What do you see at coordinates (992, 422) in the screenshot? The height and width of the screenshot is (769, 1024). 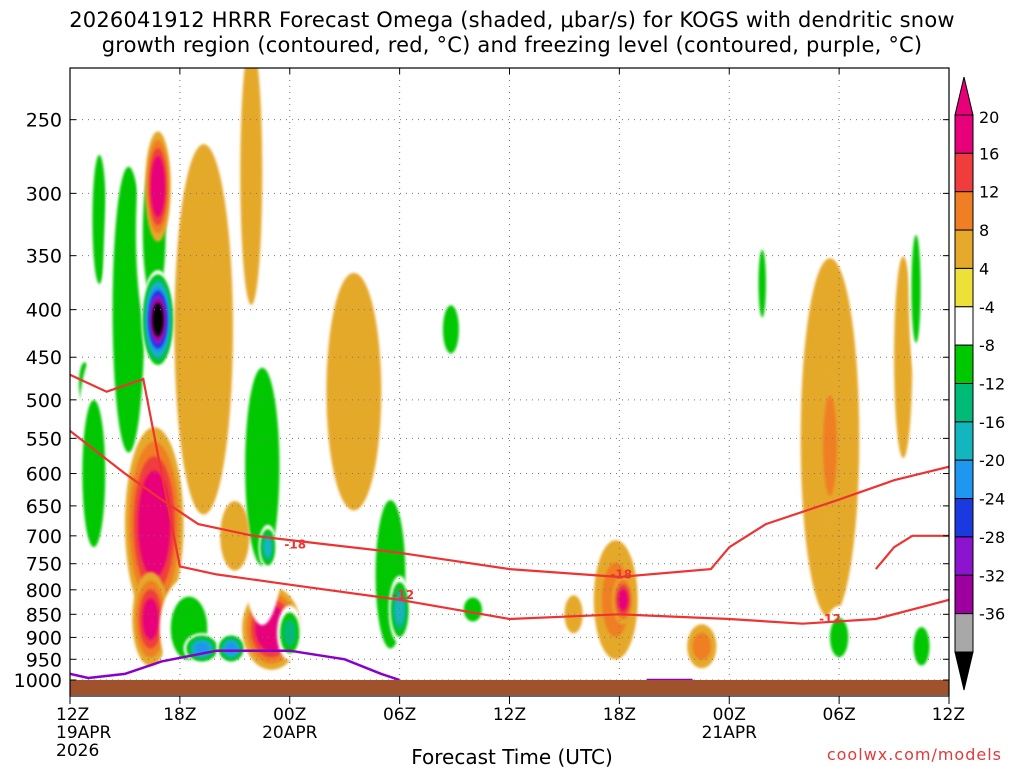 I see `colorbar-label-8: -16` at bounding box center [992, 422].